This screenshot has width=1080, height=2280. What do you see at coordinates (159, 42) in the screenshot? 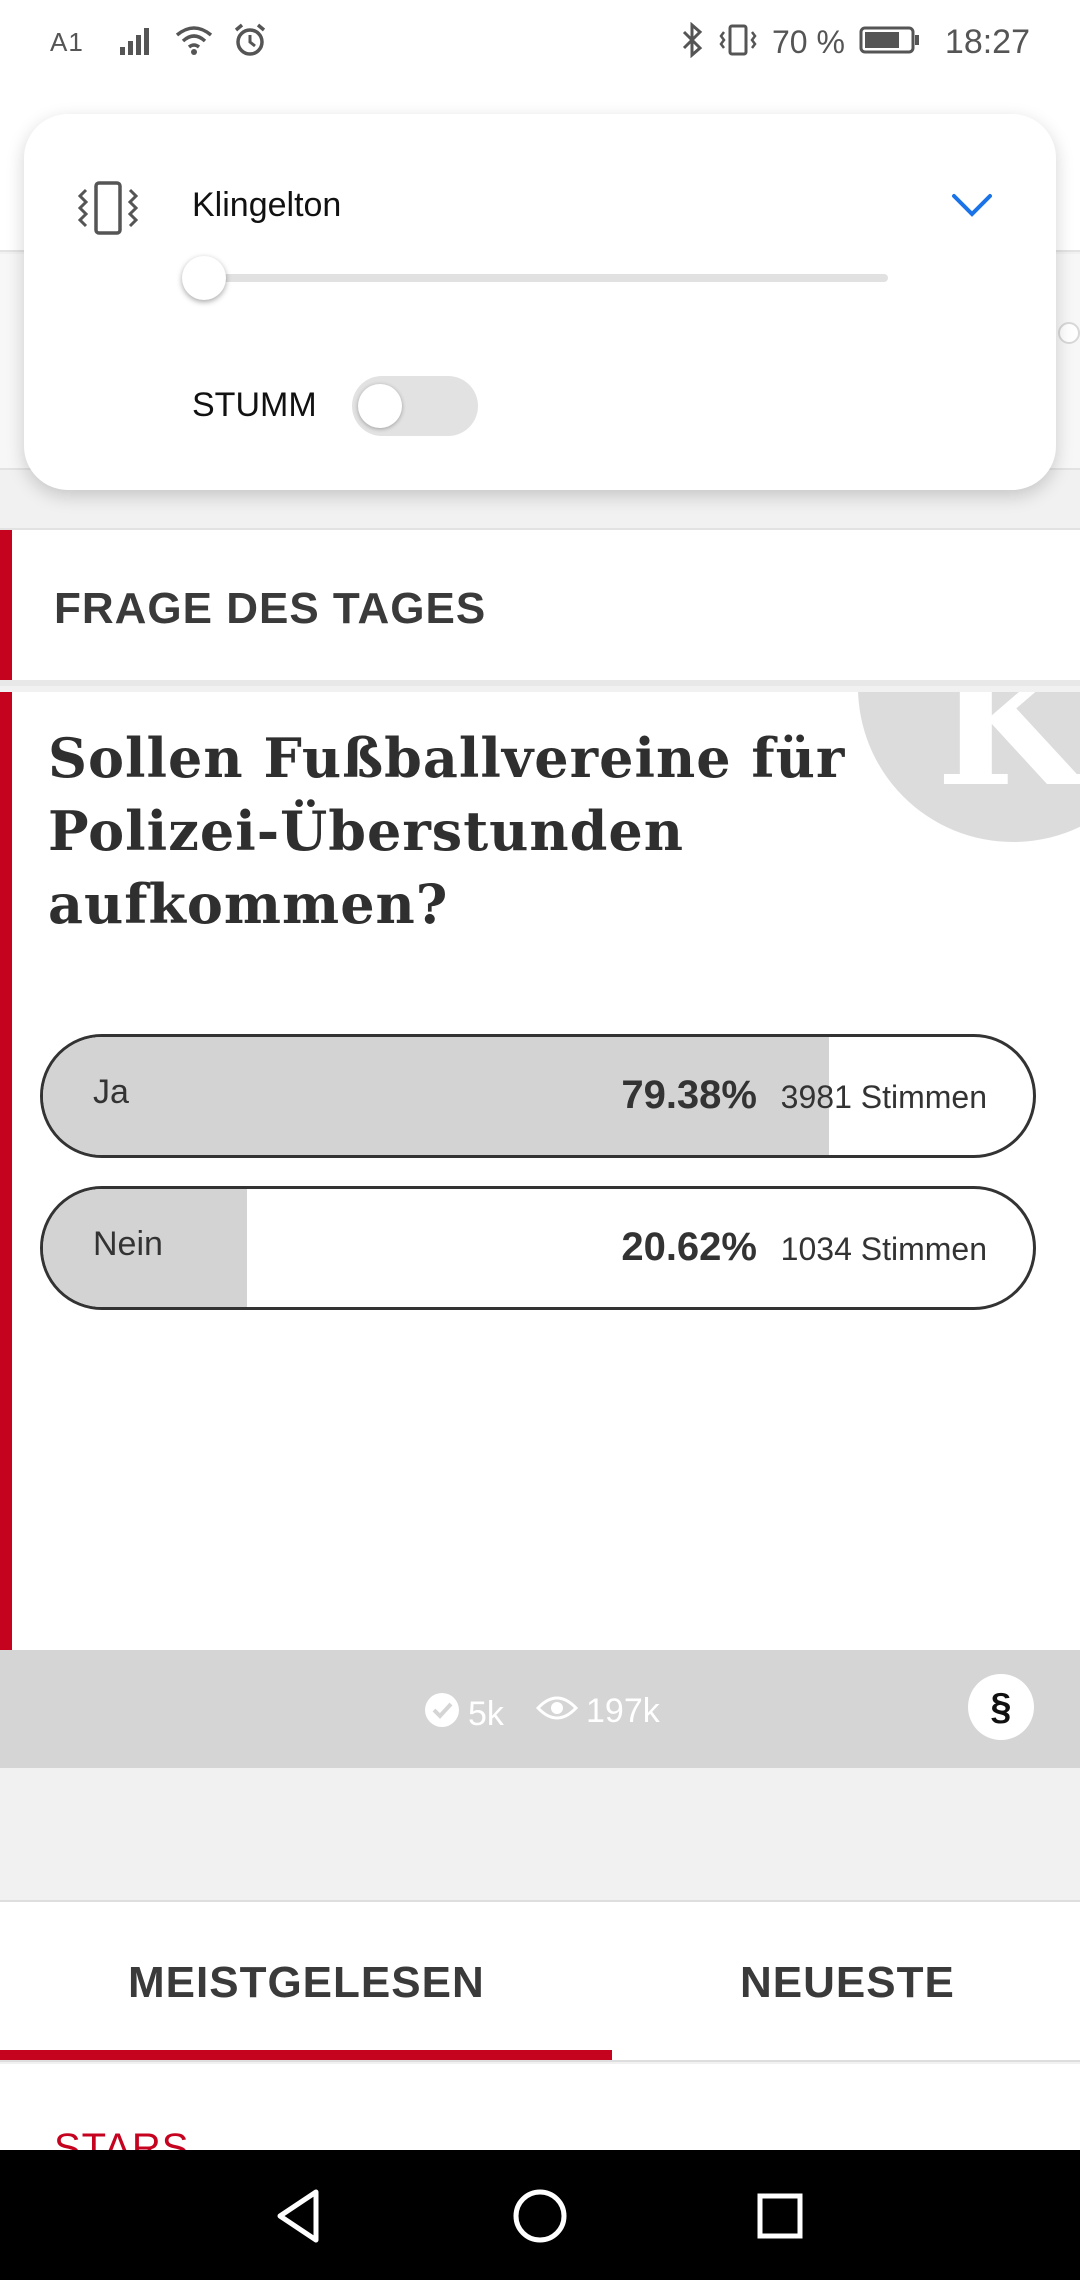
I see `status-bar-left: A1` at bounding box center [159, 42].